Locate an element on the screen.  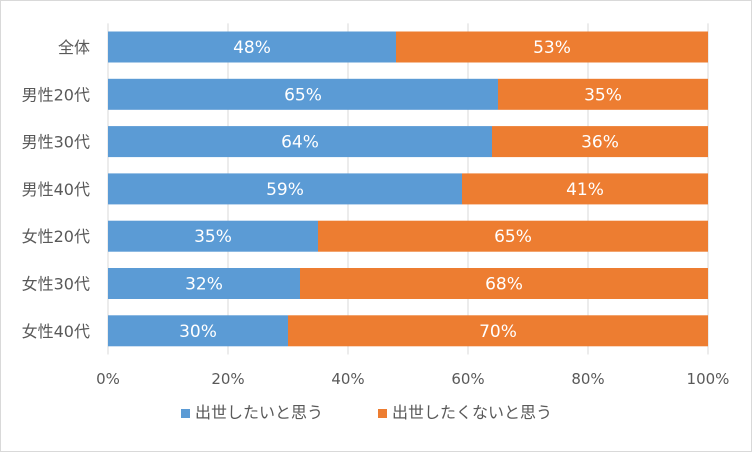
data-label-1-2: 36% is located at coordinates (600, 143).